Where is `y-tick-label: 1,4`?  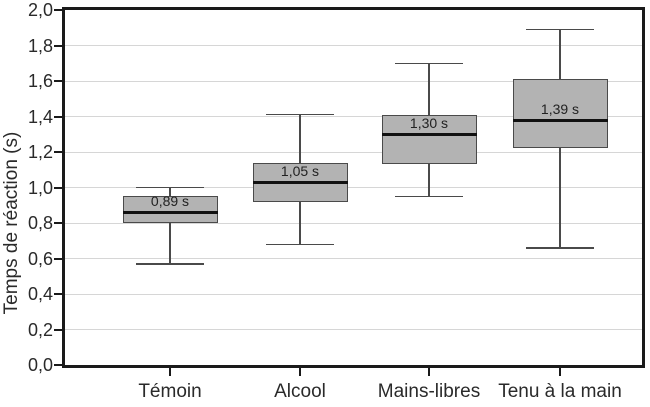
y-tick-label: 1,4 is located at coordinates (40, 116).